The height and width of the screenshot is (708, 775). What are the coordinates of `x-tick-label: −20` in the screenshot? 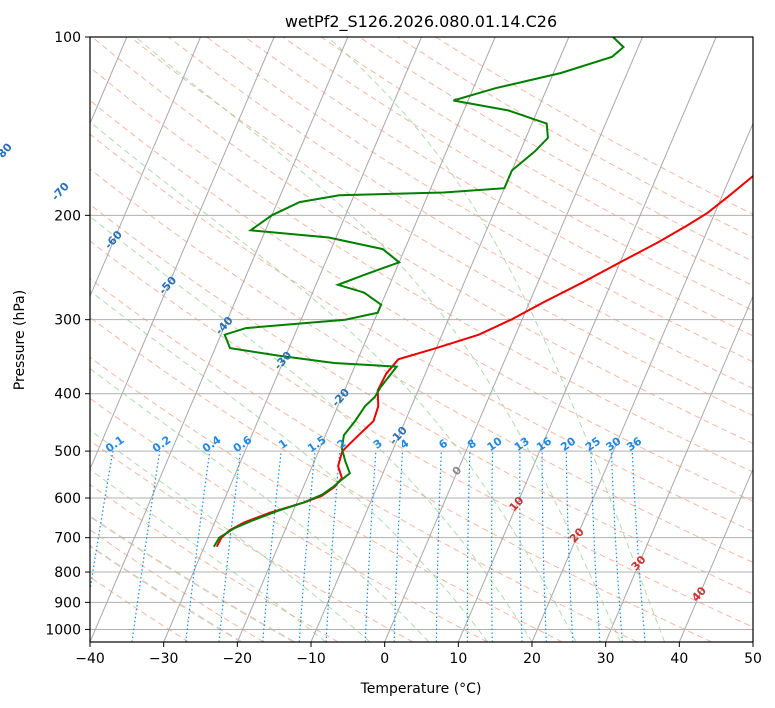 It's located at (238, 659).